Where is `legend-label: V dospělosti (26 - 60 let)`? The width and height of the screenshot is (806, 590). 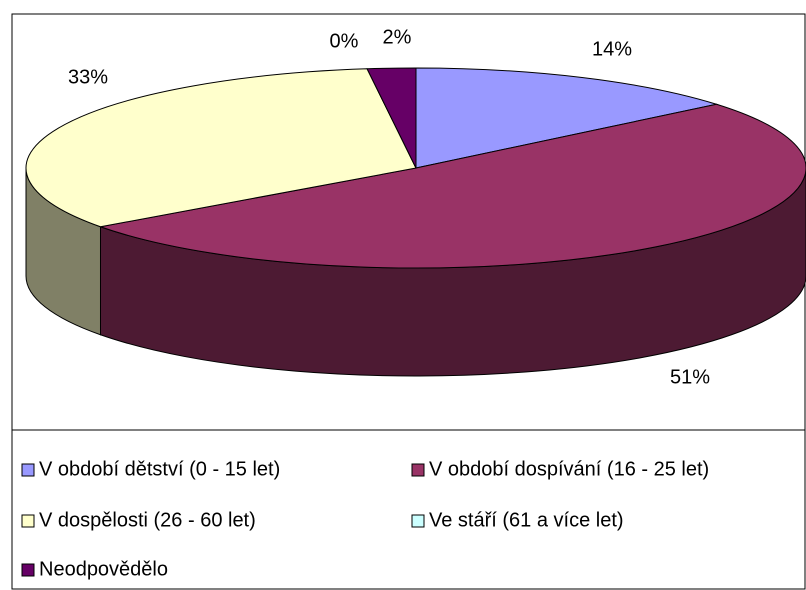
legend-label: V dospělosti (26 - 60 let) is located at coordinates (147, 520).